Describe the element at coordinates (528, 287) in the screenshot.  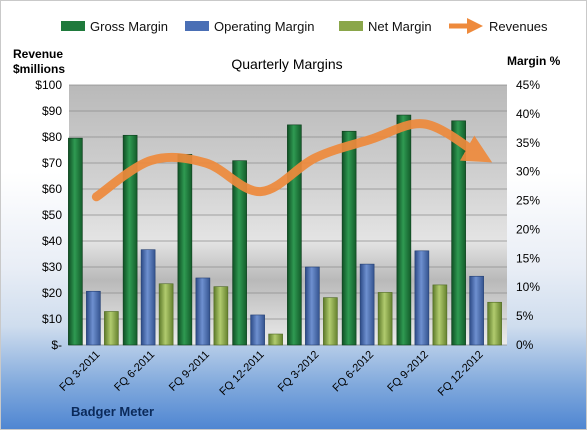
I see `right-tick-label: 10%` at that location.